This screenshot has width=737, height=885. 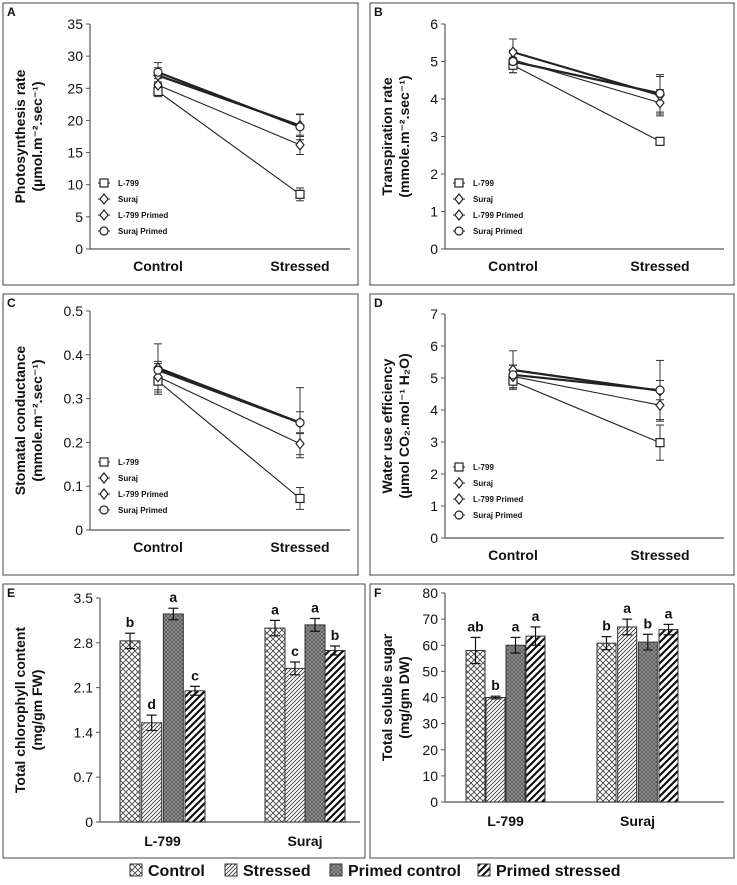 I want to click on legend-label: L-799, so click(x=128, y=462).